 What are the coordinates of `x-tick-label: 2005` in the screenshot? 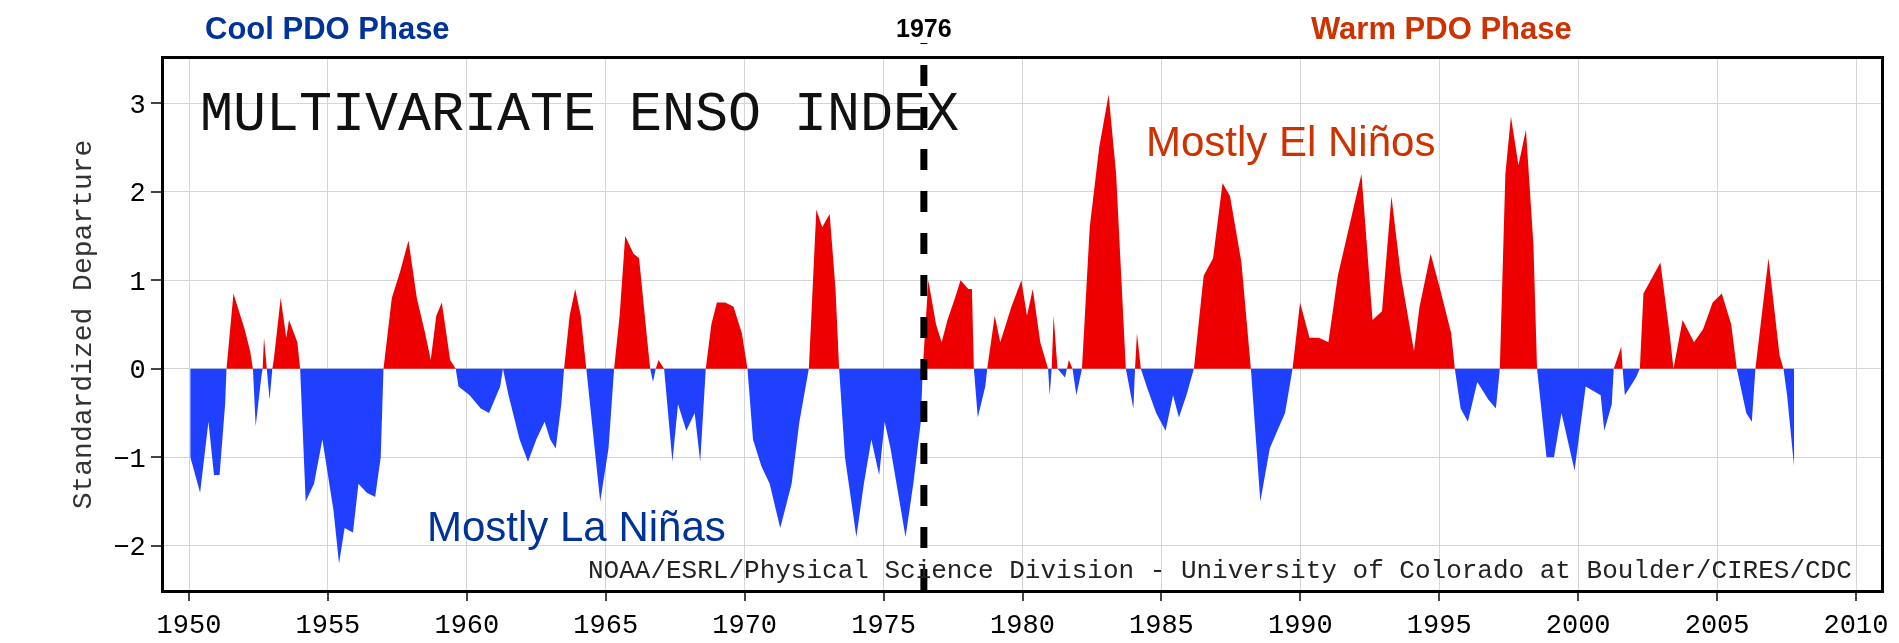 It's located at (1717, 626).